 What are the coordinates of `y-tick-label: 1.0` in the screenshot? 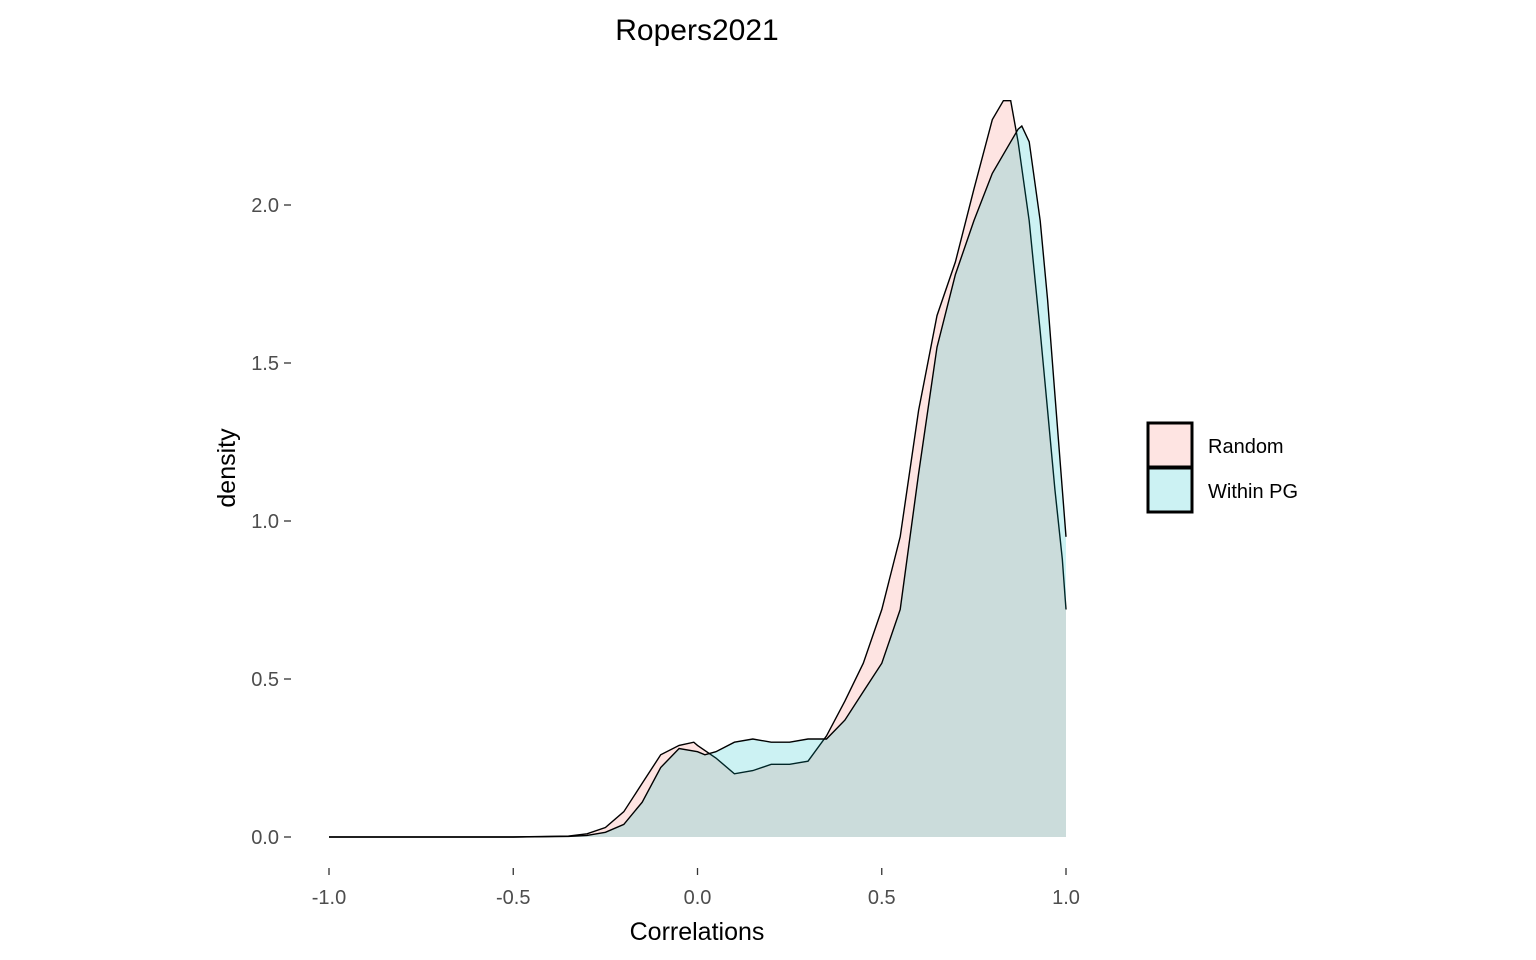 It's located at (265, 522).